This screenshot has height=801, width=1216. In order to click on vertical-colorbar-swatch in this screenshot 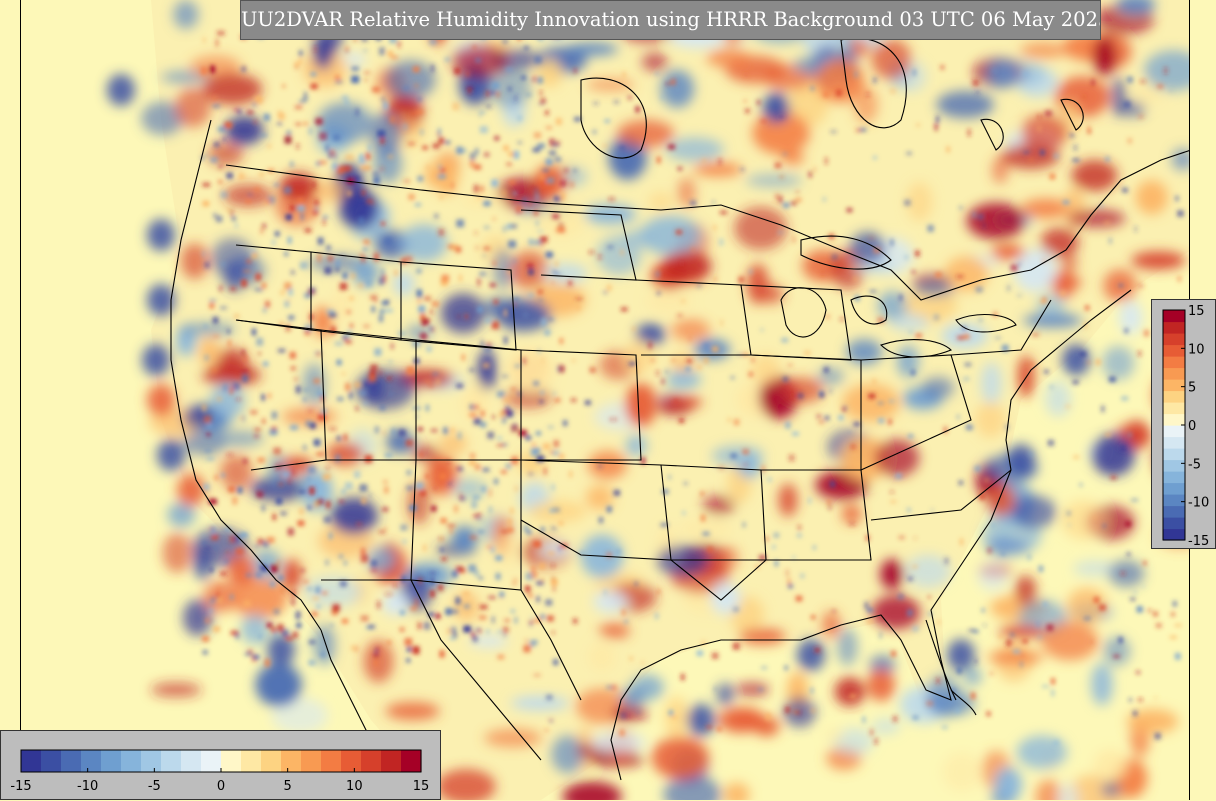, I will do `click(1174, 431)`.